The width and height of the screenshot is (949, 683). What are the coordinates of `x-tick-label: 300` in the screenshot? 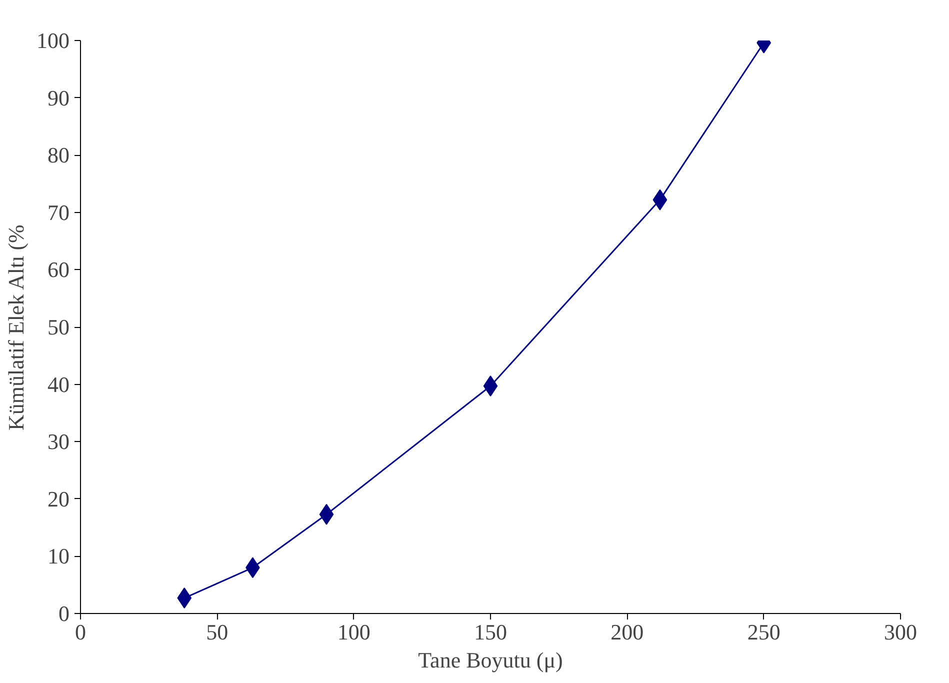 It's located at (900, 632).